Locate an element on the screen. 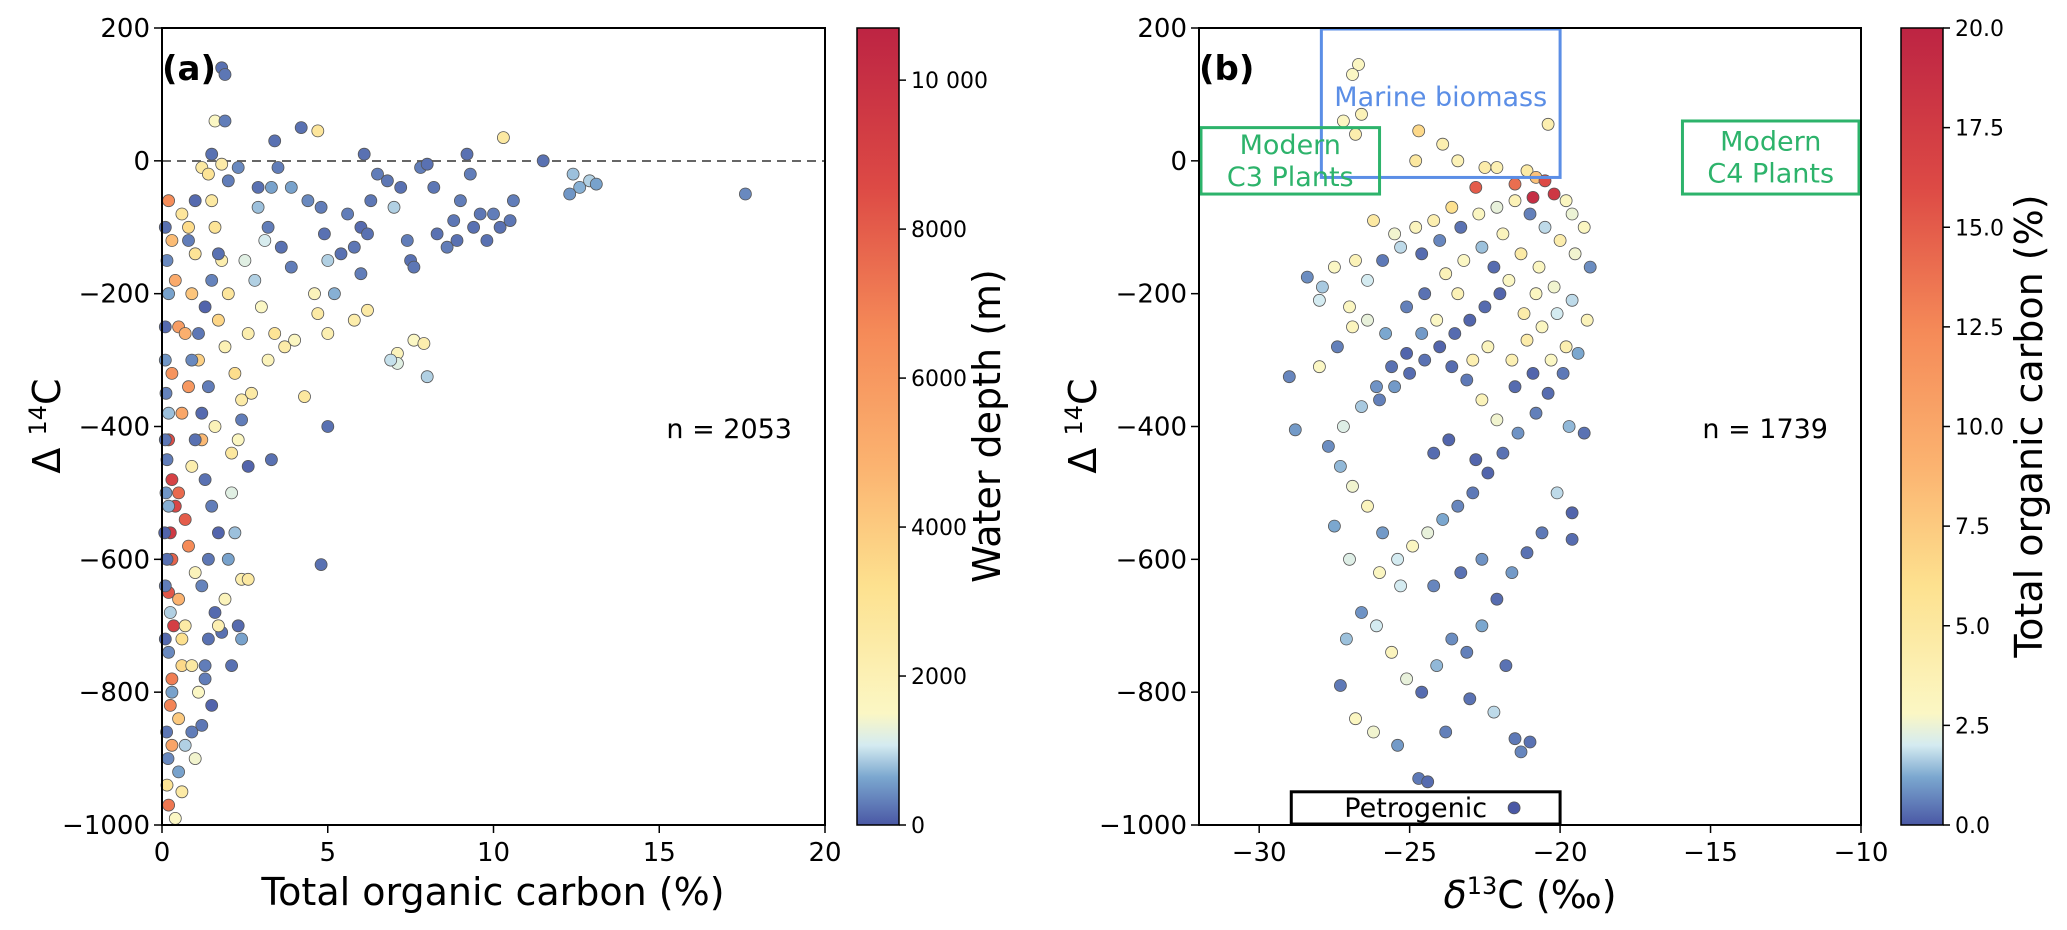 The width and height of the screenshot is (2067, 930). panel-b-colorbar-tick-label: 2.5 is located at coordinates (1972, 726).